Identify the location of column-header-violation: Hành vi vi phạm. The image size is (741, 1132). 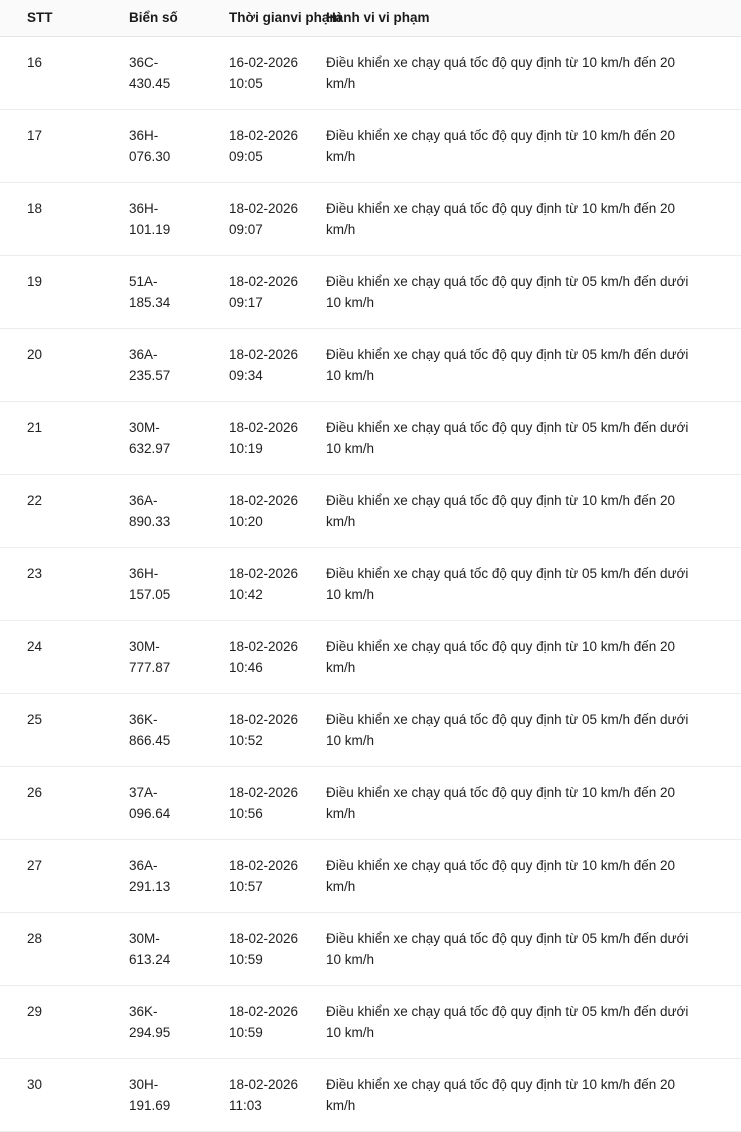
(527, 18).